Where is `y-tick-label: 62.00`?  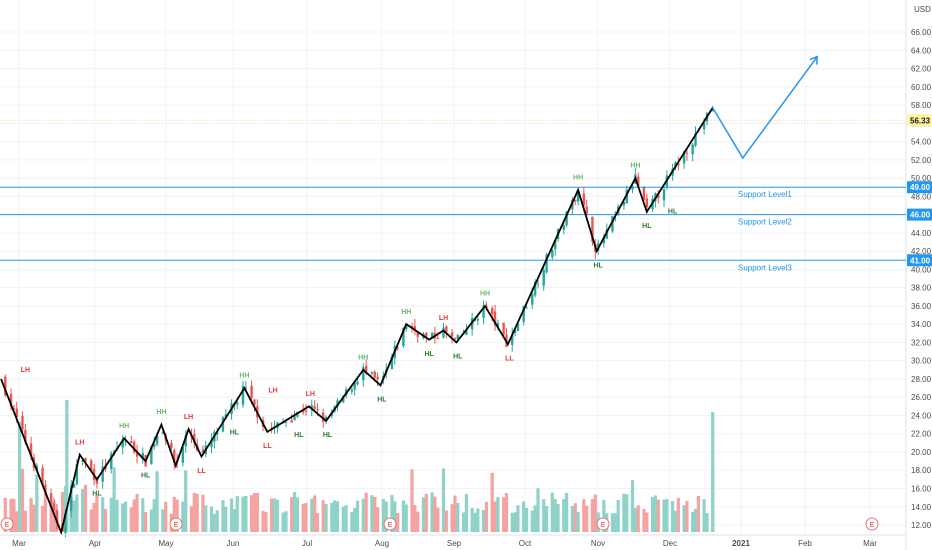
y-tick-label: 62.00 is located at coordinates (921, 69).